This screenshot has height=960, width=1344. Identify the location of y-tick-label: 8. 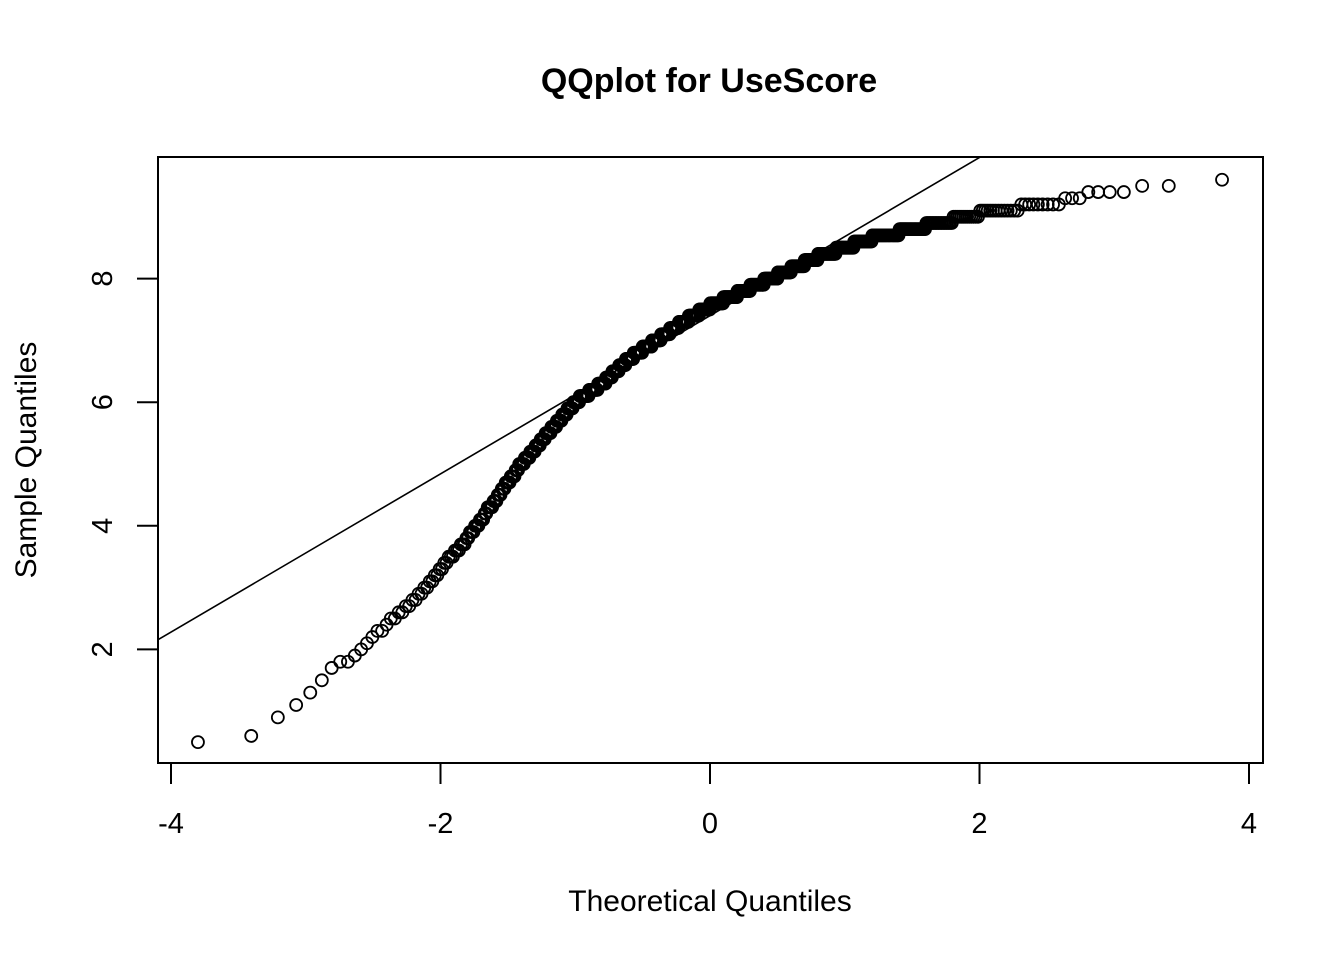
(103, 279).